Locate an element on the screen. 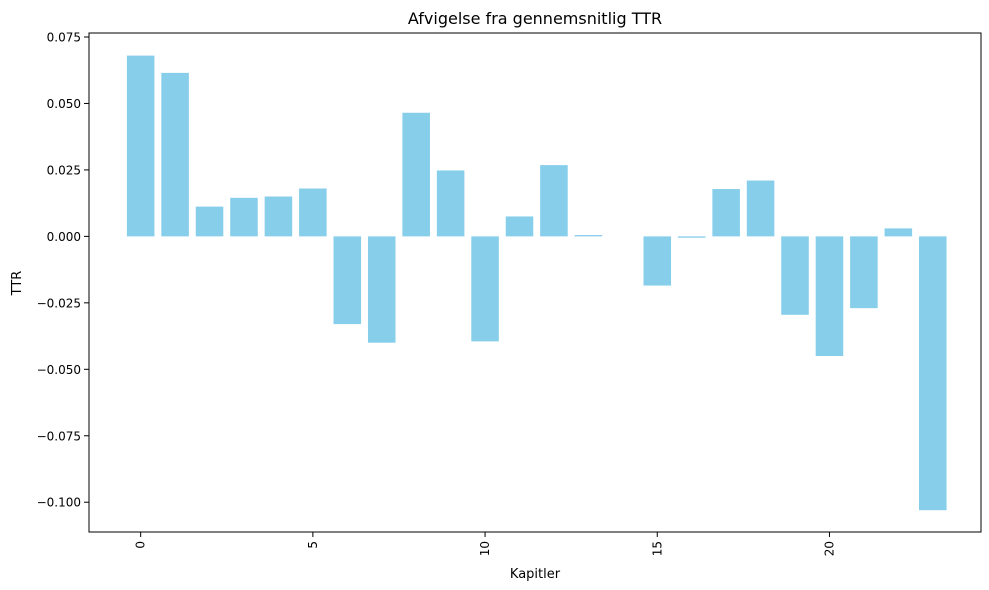 The image size is (989, 590). y-tick-label: −0.050 is located at coordinates (59, 370).